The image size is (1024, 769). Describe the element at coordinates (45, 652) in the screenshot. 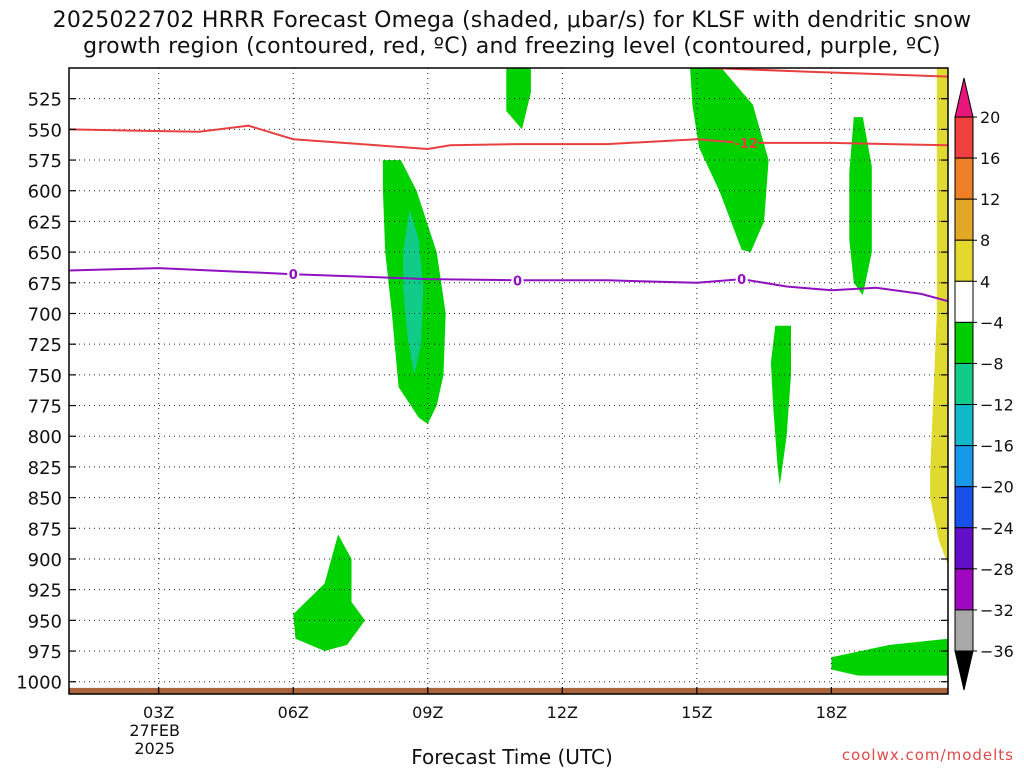

I see `y-tick-label-975: 975` at that location.